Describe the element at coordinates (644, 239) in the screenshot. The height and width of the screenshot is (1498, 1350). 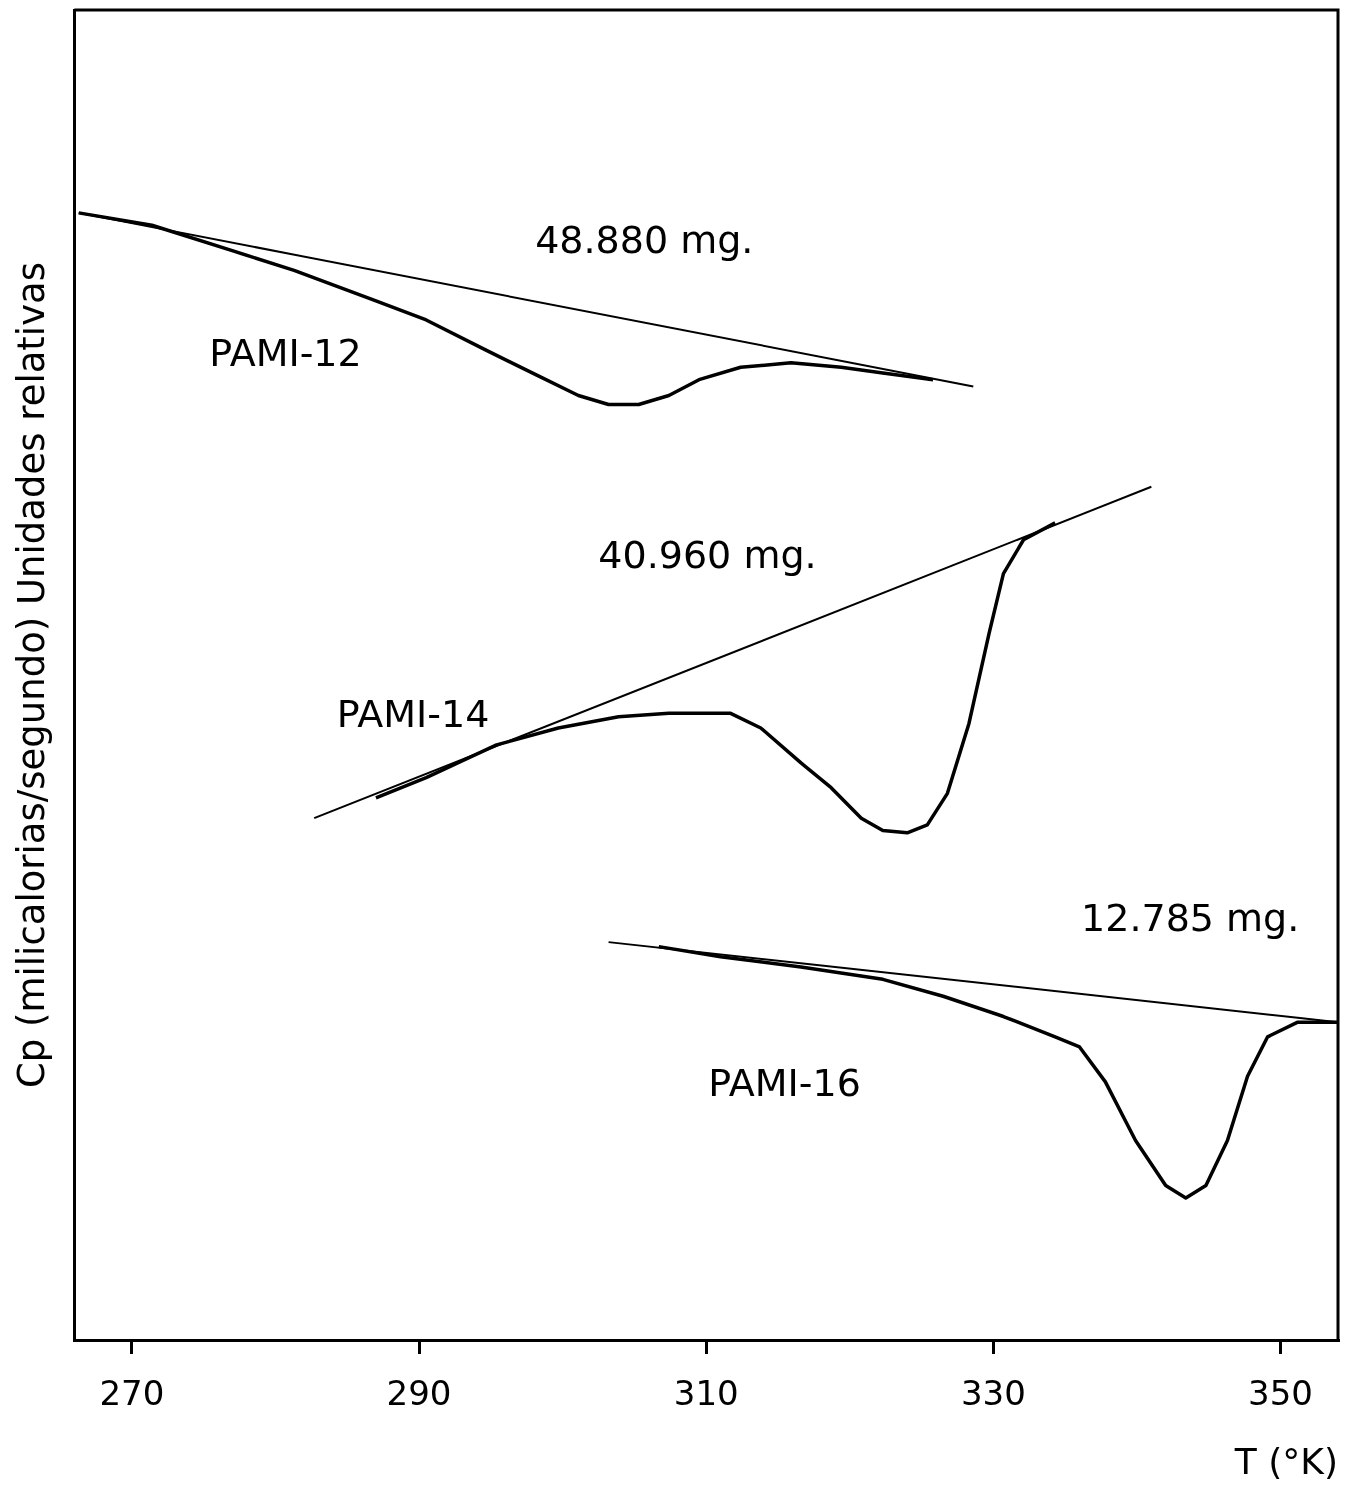
I see `annotation: 48.880 mg.` at that location.